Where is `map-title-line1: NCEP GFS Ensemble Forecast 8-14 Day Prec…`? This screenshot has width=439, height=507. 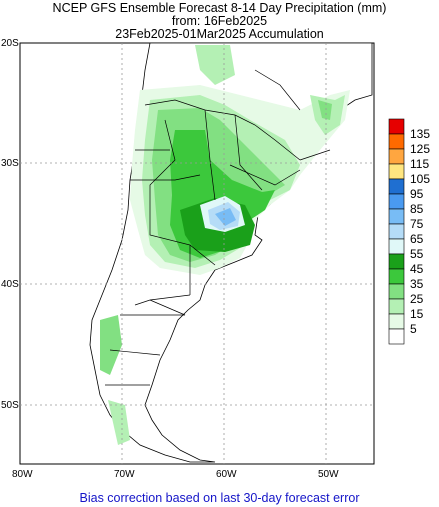 map-title-line1: NCEP GFS Ensemble Forecast 8-14 Day Prec… is located at coordinates (219, 8).